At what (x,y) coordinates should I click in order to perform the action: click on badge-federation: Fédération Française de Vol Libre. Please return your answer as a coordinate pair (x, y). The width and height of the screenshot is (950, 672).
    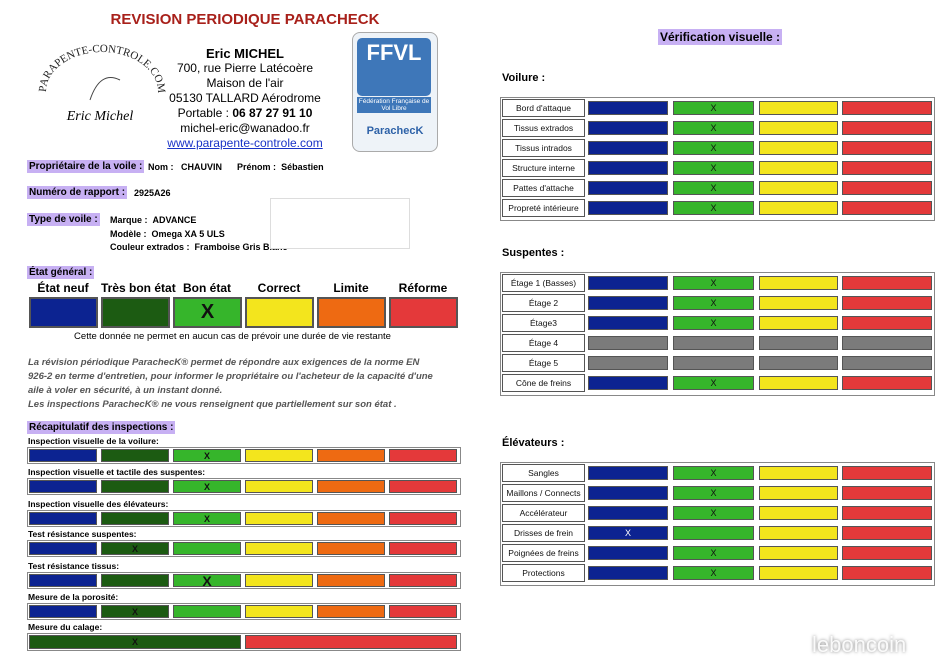
    Looking at the image, I should click on (394, 105).